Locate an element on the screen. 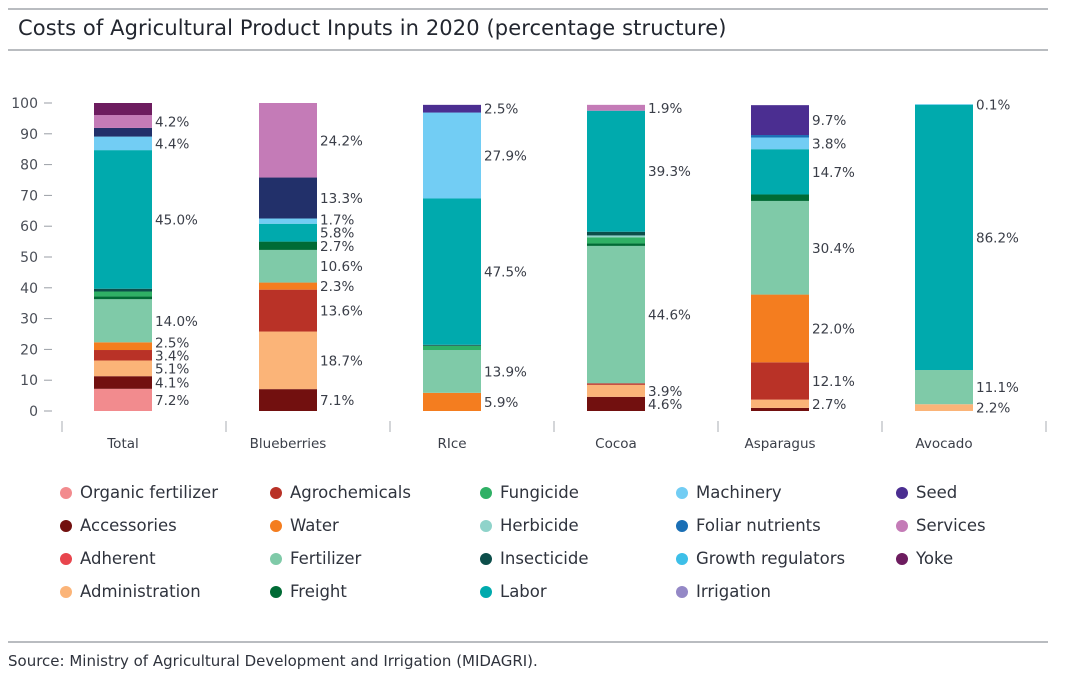 Image resolution: width=1080 pixels, height=679 pixels. data-label: 7.2% is located at coordinates (172, 401).